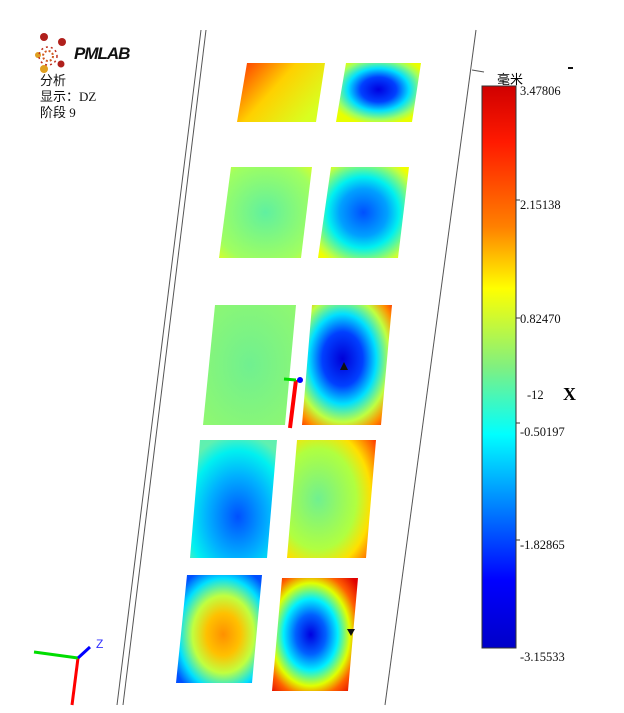 The height and width of the screenshot is (713, 624). I want to click on plate-r2-left, so click(265, 212).